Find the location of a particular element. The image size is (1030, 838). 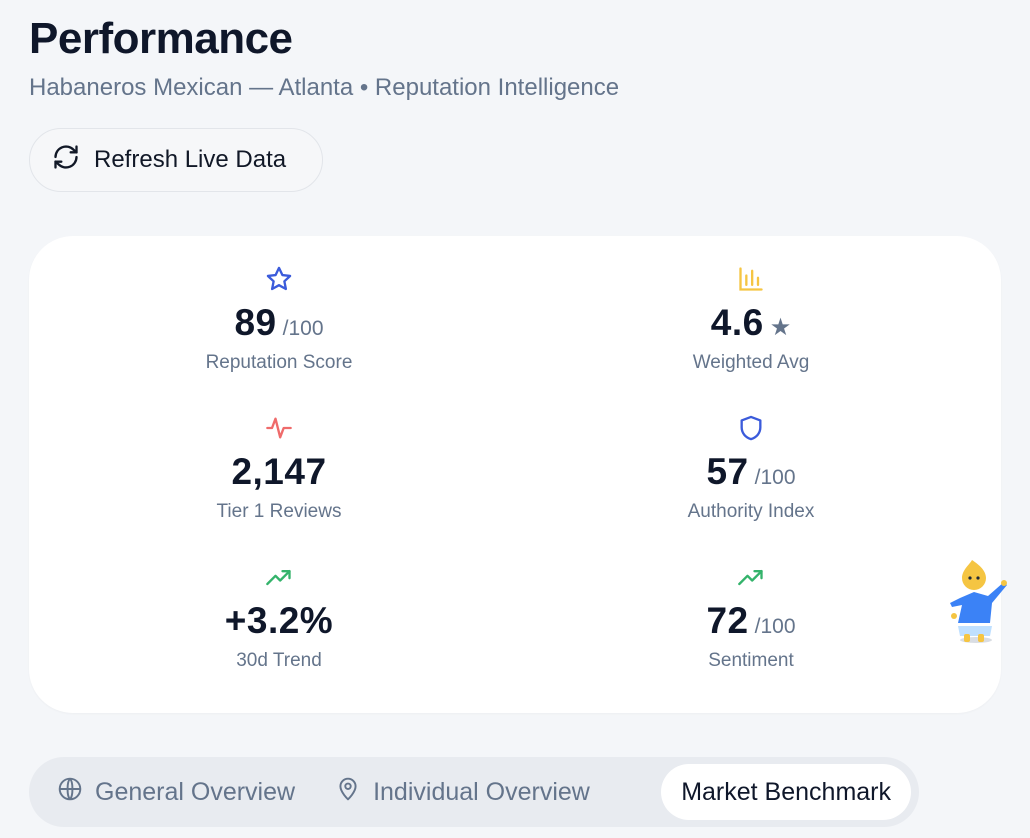

stat-30d-trend: +3.2% 30d Trend is located at coordinates (279, 617).